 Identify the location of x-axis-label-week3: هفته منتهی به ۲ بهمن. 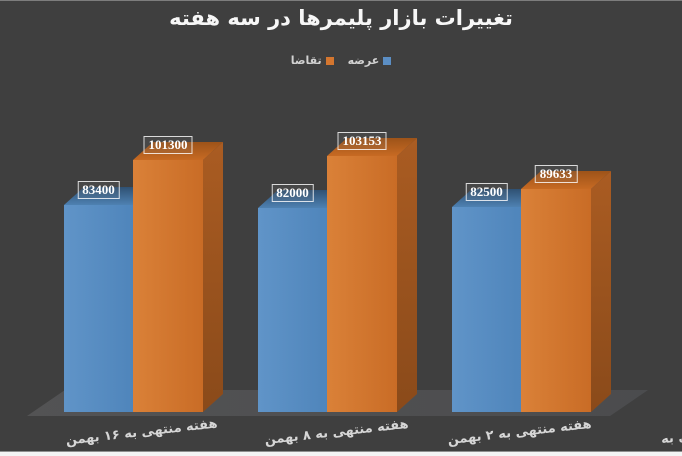
(519, 432).